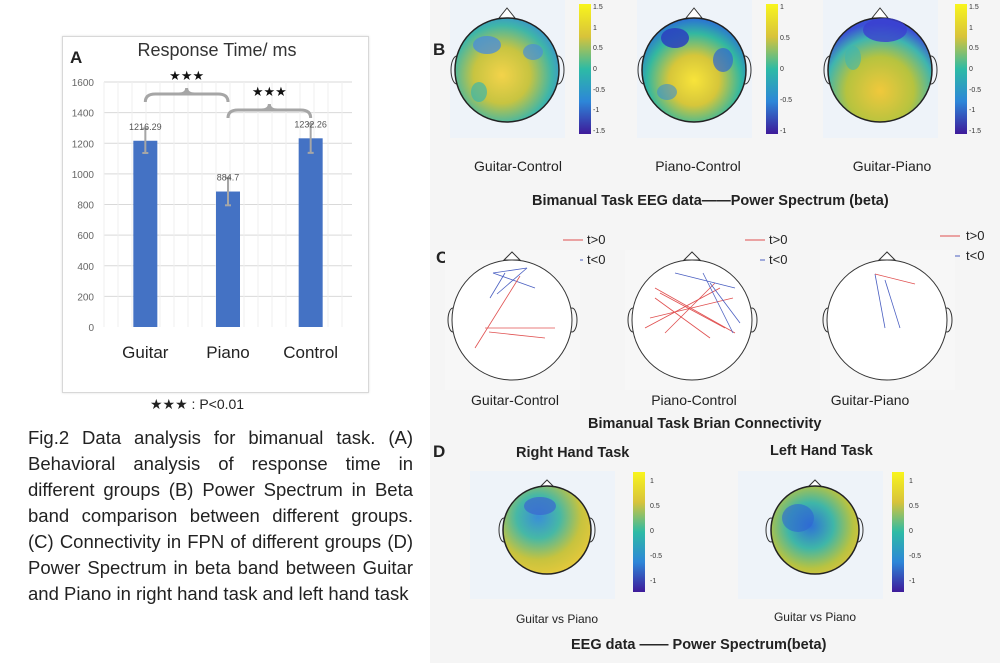 This screenshot has width=1000, height=663. I want to click on y-tick-label: 600, so click(85, 236).